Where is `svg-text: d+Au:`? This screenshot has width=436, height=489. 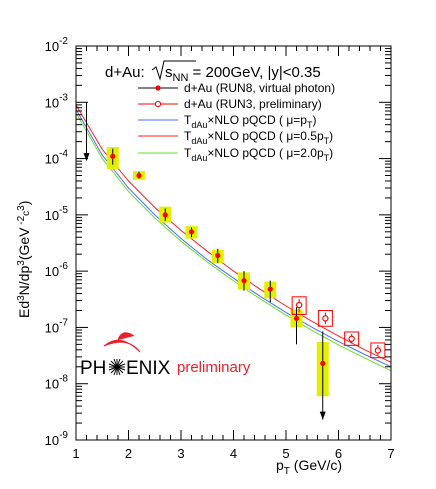 svg-text: d+Au: is located at coordinates (125, 72).